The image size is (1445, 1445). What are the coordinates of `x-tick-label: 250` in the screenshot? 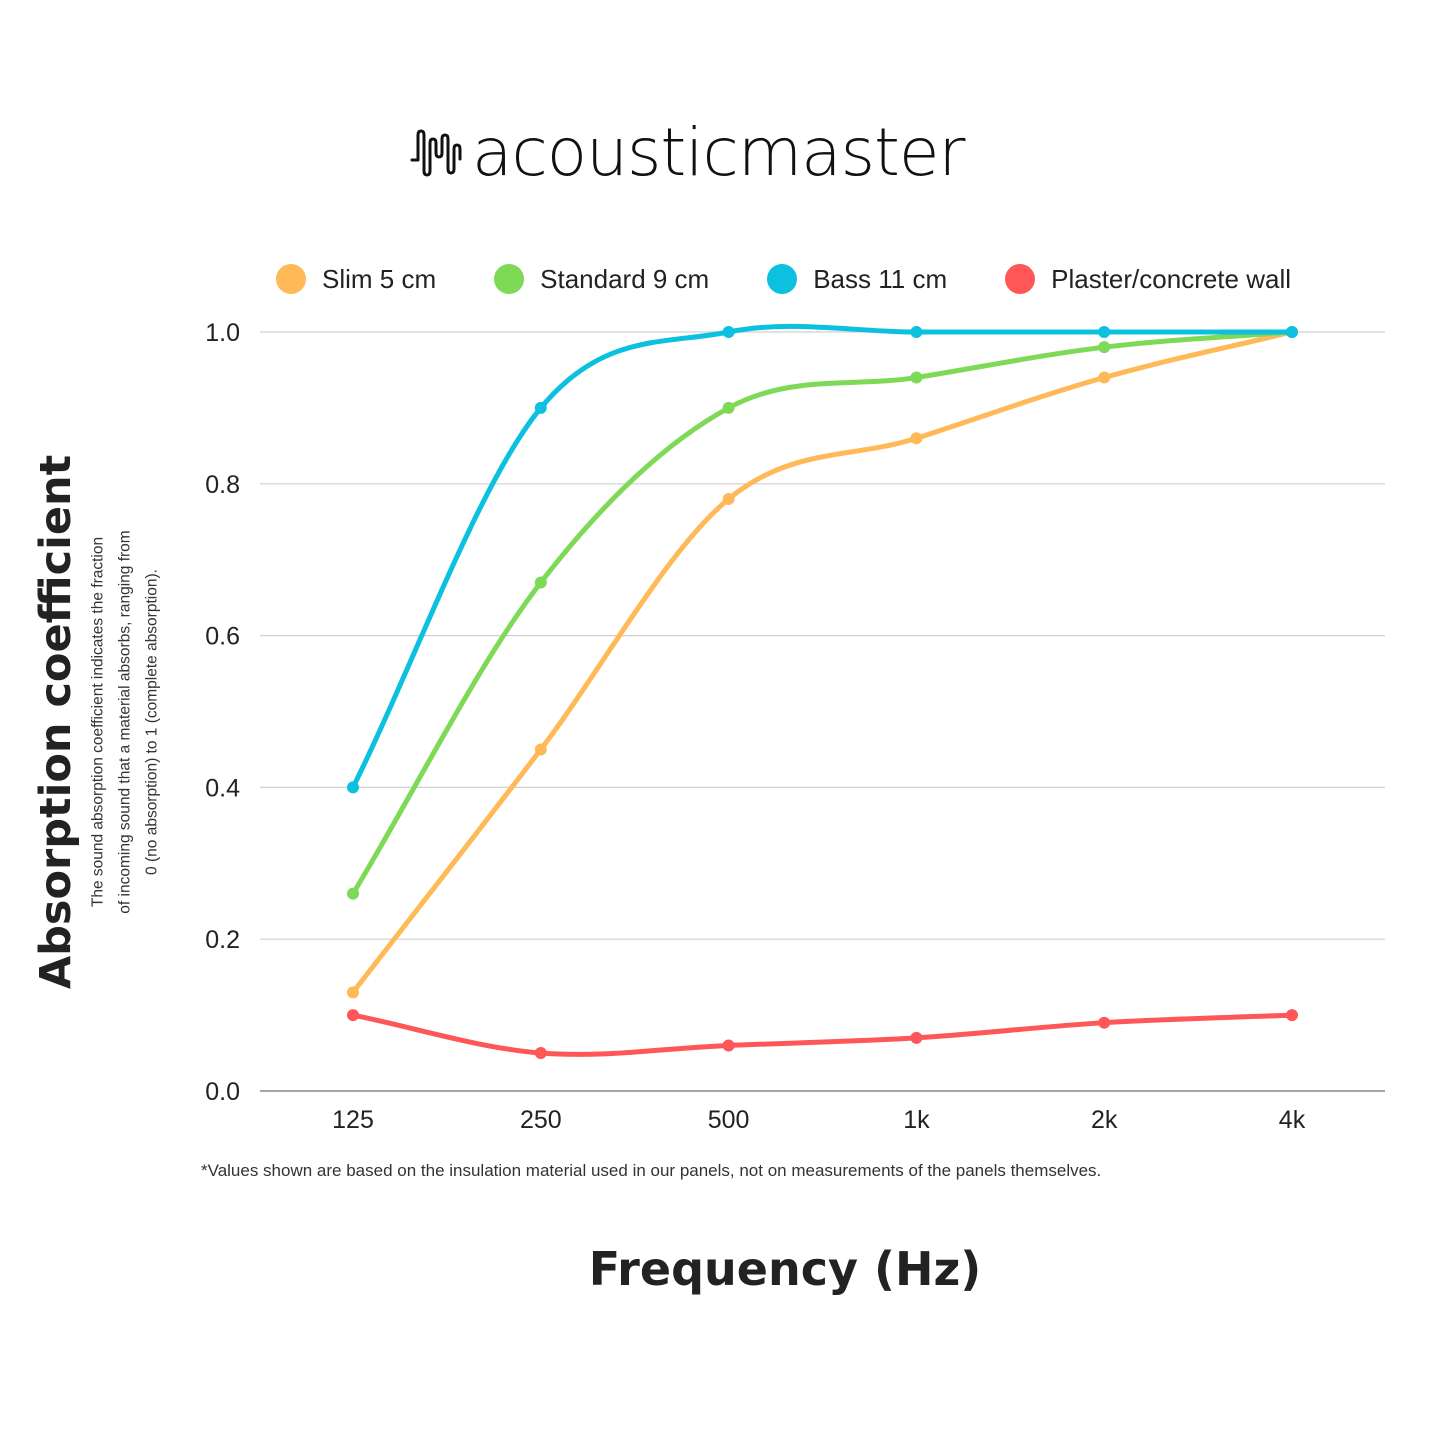 It's located at (541, 1120).